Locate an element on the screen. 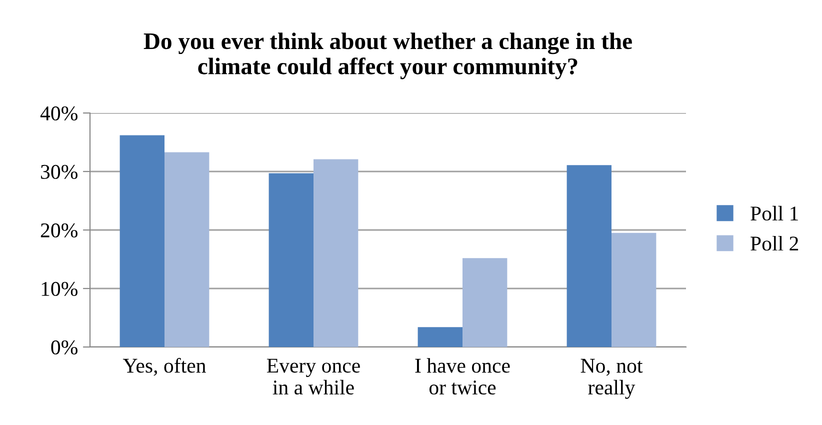  x-tick-label: Every once in a while is located at coordinates (313, 376).